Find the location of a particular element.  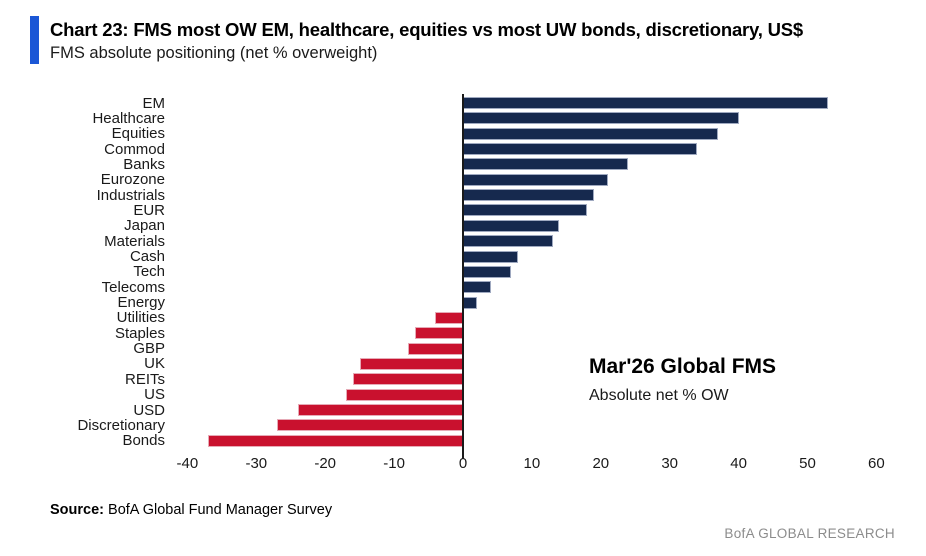

annotation-subtitle: Absolute net % OW is located at coordinates (659, 395).